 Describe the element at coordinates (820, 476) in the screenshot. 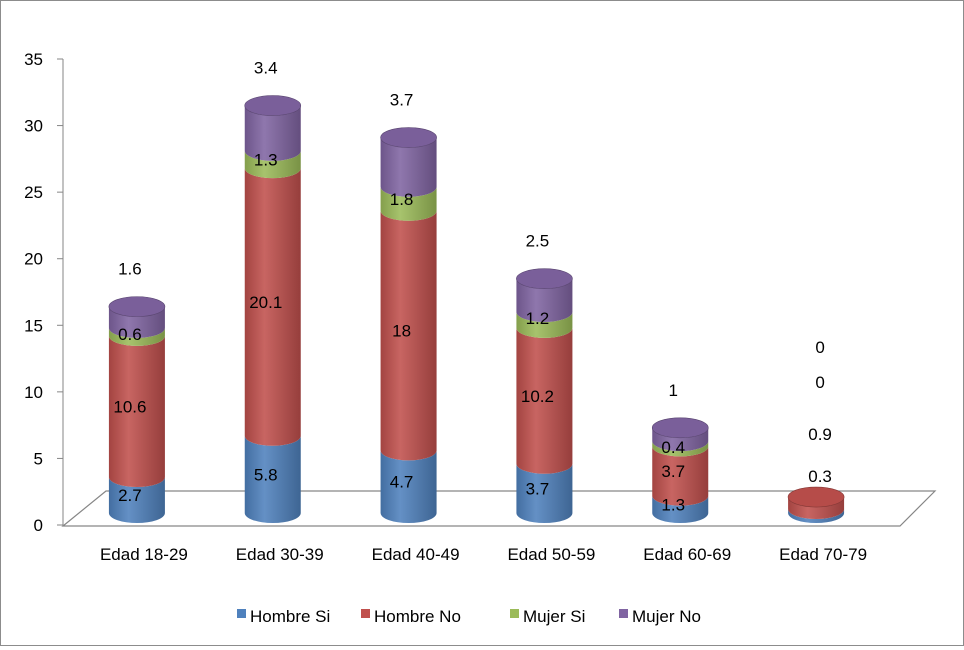

I see `data-label: 0.3` at that location.